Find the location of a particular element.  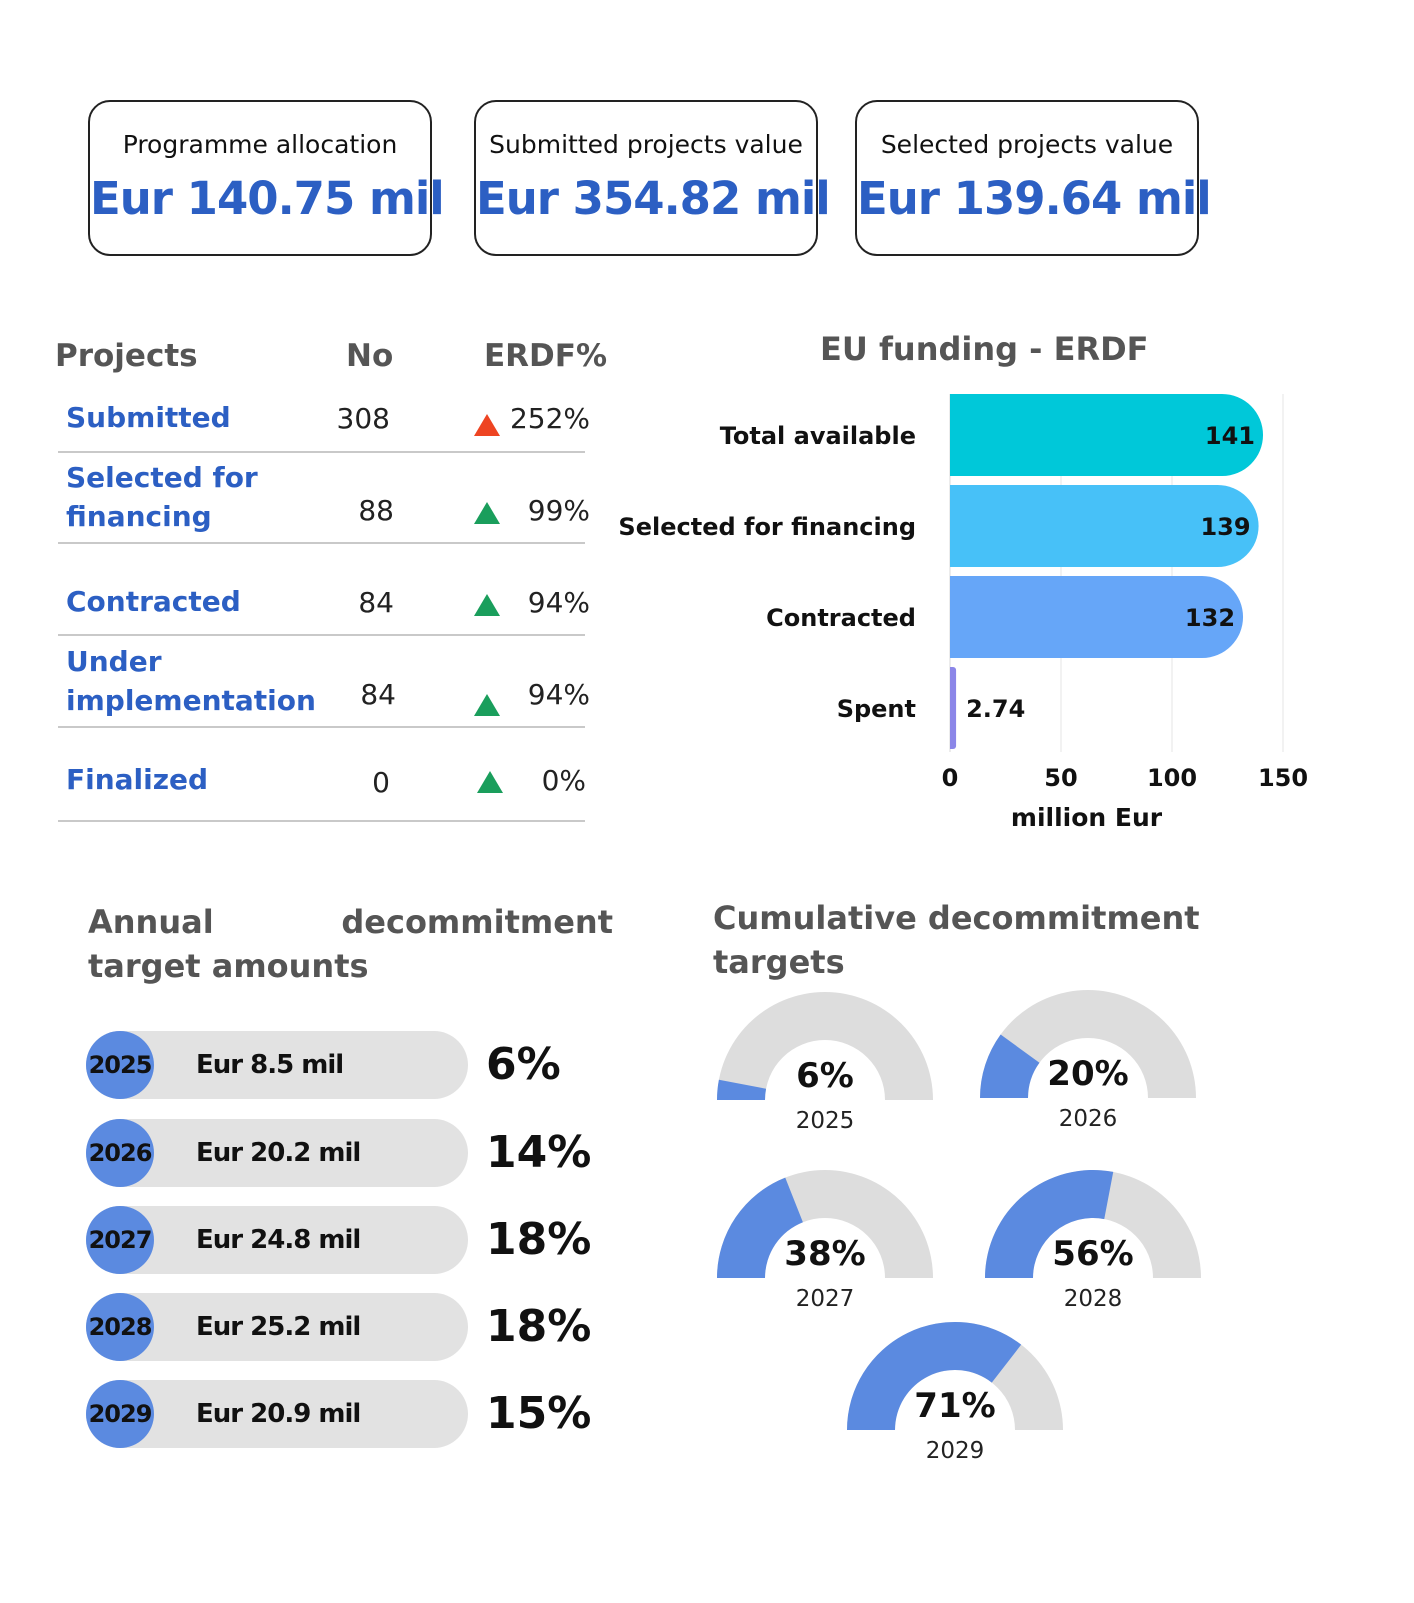

gauge-track is located at coordinates (825, 1046).